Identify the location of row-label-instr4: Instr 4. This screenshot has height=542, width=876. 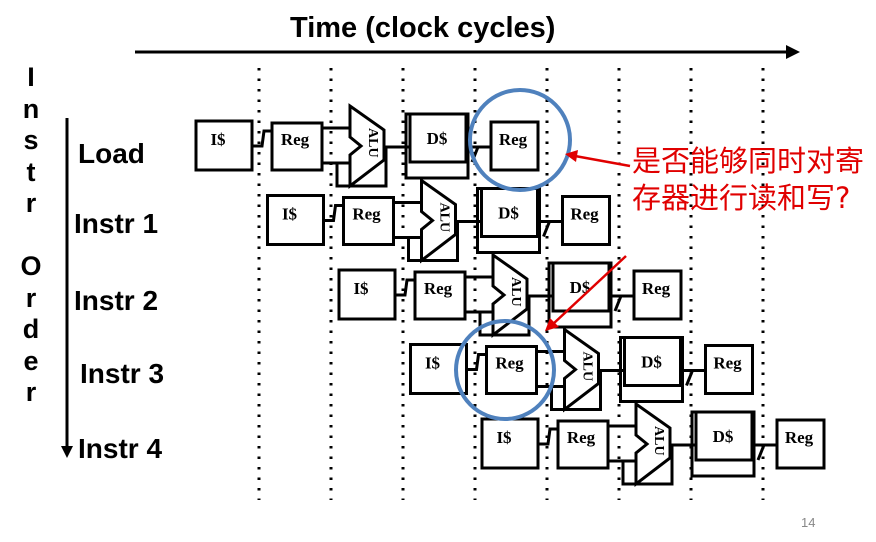
(120, 448).